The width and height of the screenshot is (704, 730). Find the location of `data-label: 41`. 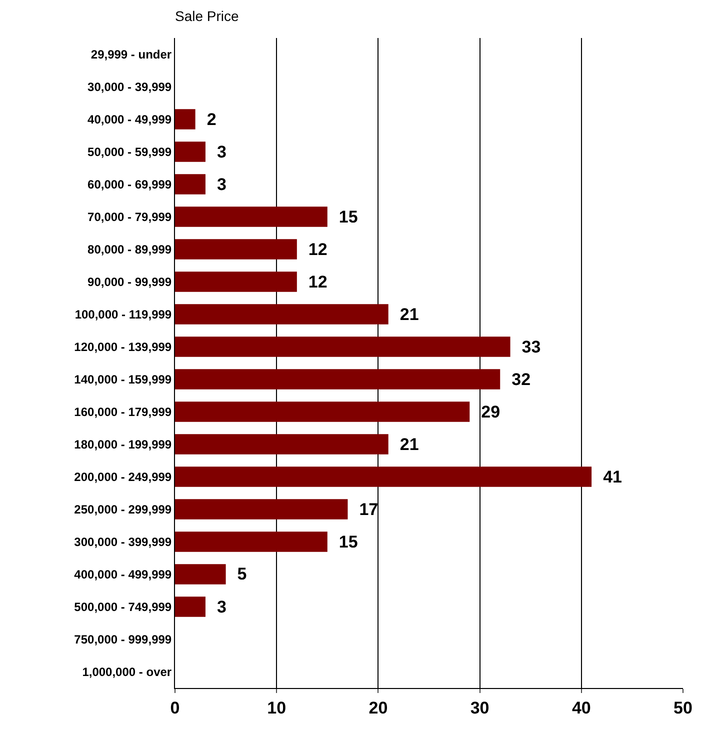

data-label: 41 is located at coordinates (608, 476).